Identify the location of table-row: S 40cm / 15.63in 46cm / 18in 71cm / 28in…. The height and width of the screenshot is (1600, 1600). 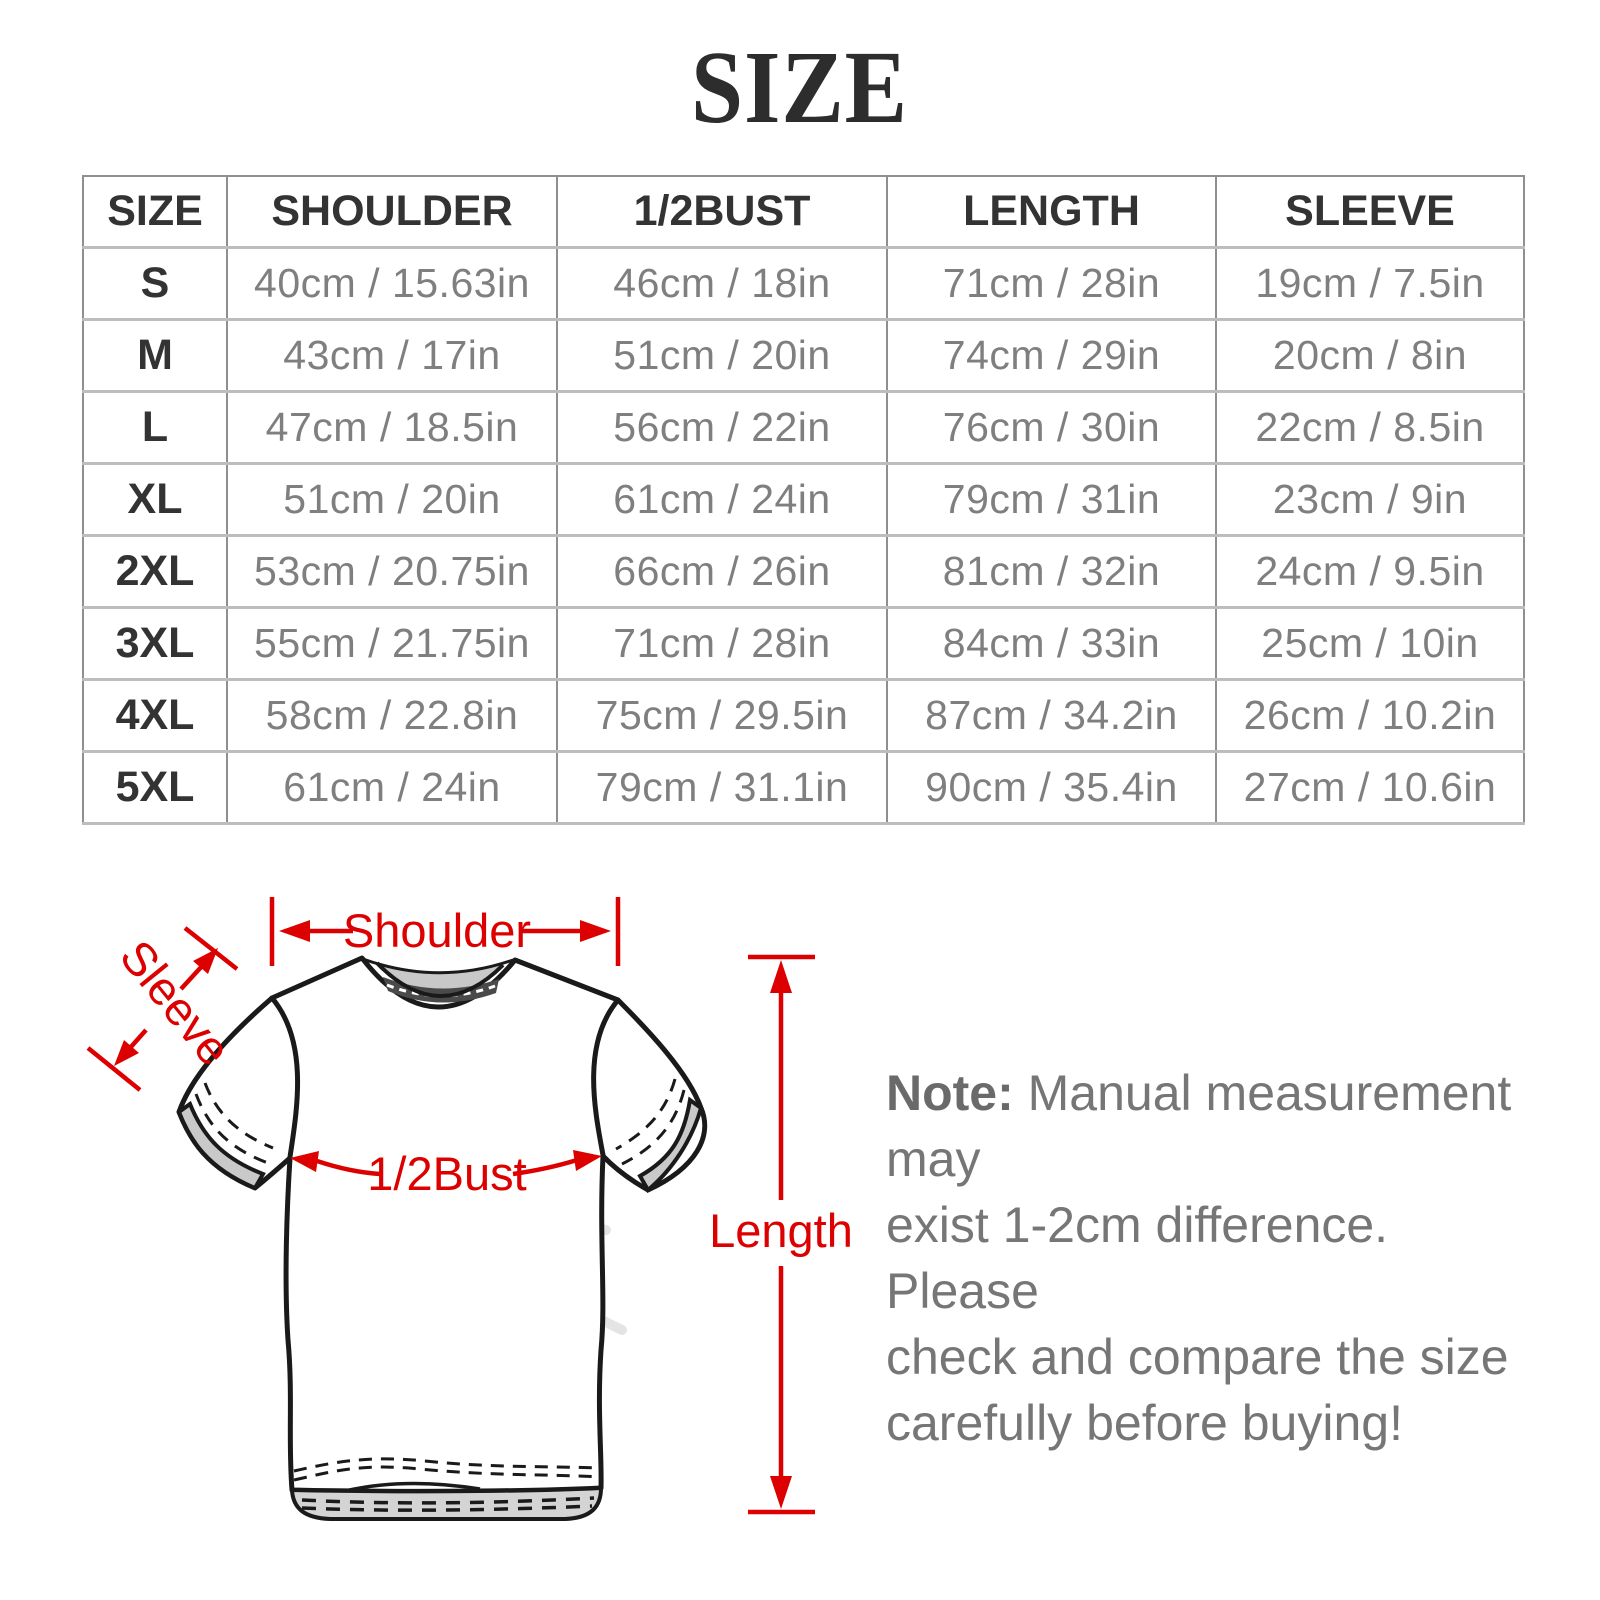
(803, 283).